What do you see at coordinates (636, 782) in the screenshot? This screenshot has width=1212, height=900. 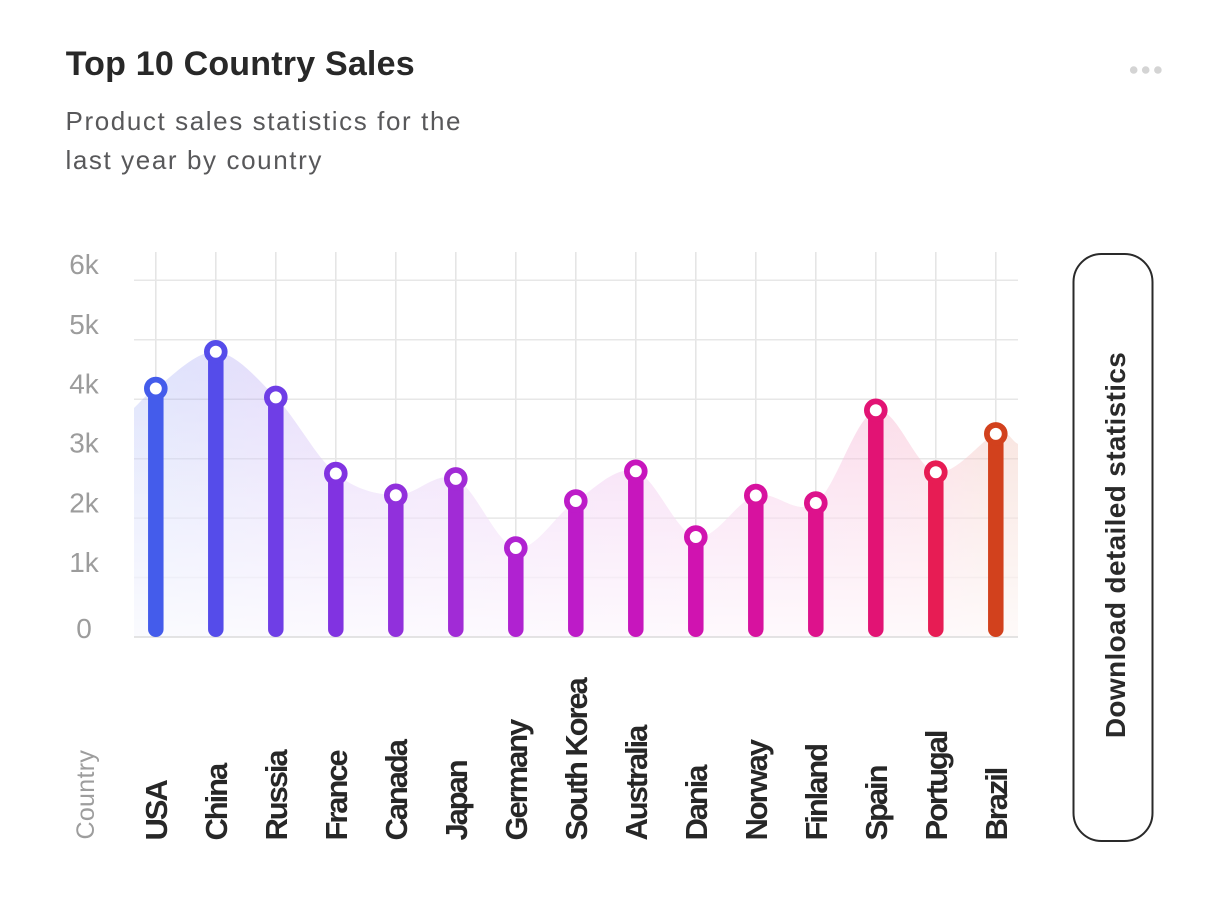 I see `svg-text: Australia` at bounding box center [636, 782].